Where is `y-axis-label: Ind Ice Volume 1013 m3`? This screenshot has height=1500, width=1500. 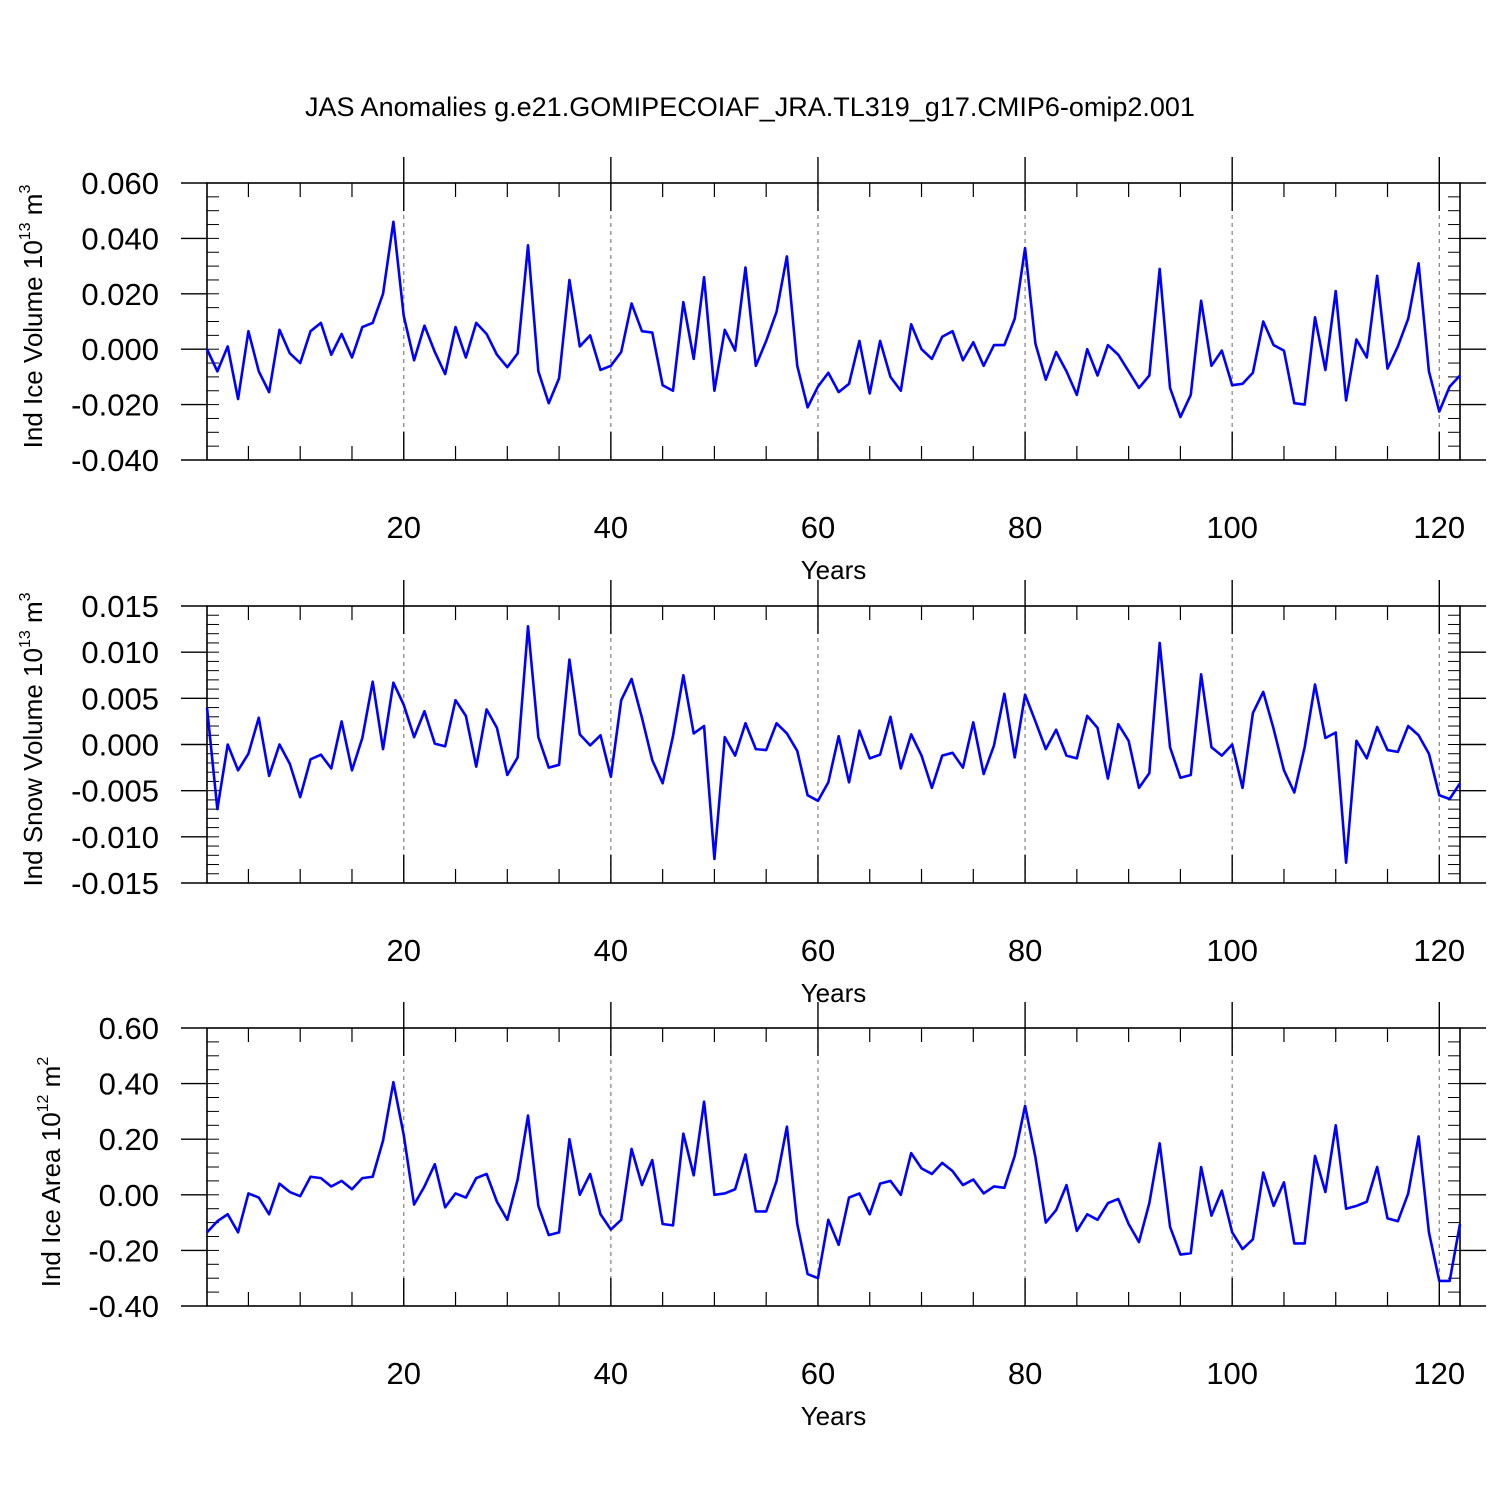 y-axis-label: Ind Ice Volume 1013 m3 is located at coordinates (32, 317).